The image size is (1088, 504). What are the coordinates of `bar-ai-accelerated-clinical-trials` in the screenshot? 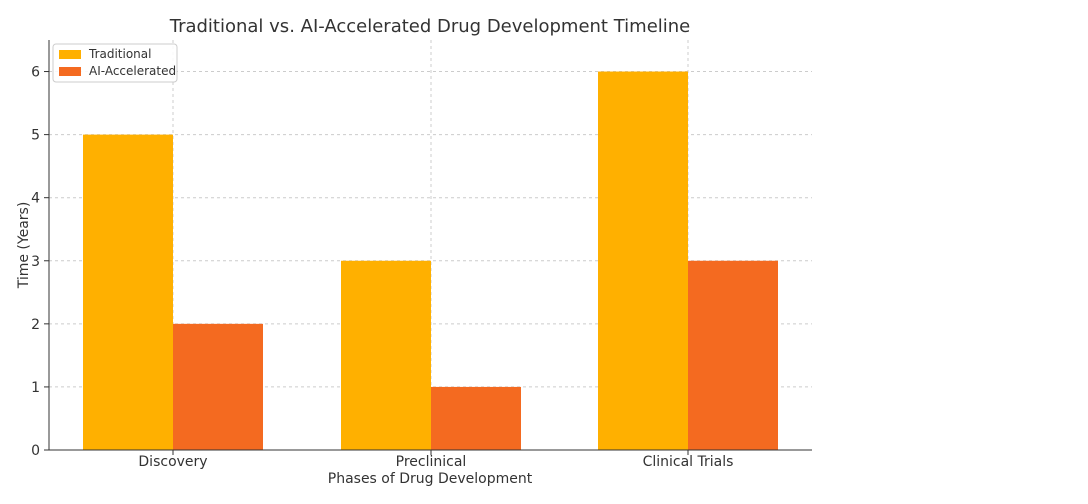 It's located at (733, 355).